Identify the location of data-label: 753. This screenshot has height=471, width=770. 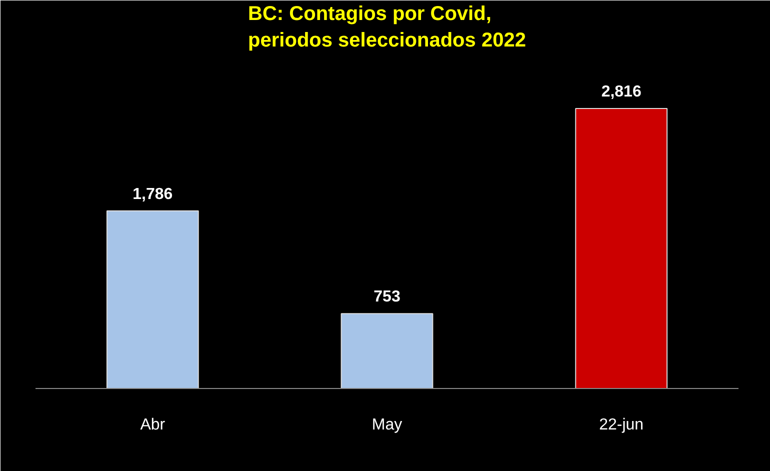
(387, 297).